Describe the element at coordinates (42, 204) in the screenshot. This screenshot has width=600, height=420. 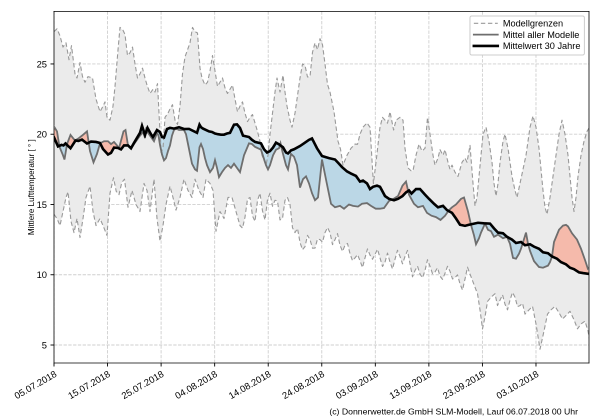
I see `svg-text: 15` at that location.